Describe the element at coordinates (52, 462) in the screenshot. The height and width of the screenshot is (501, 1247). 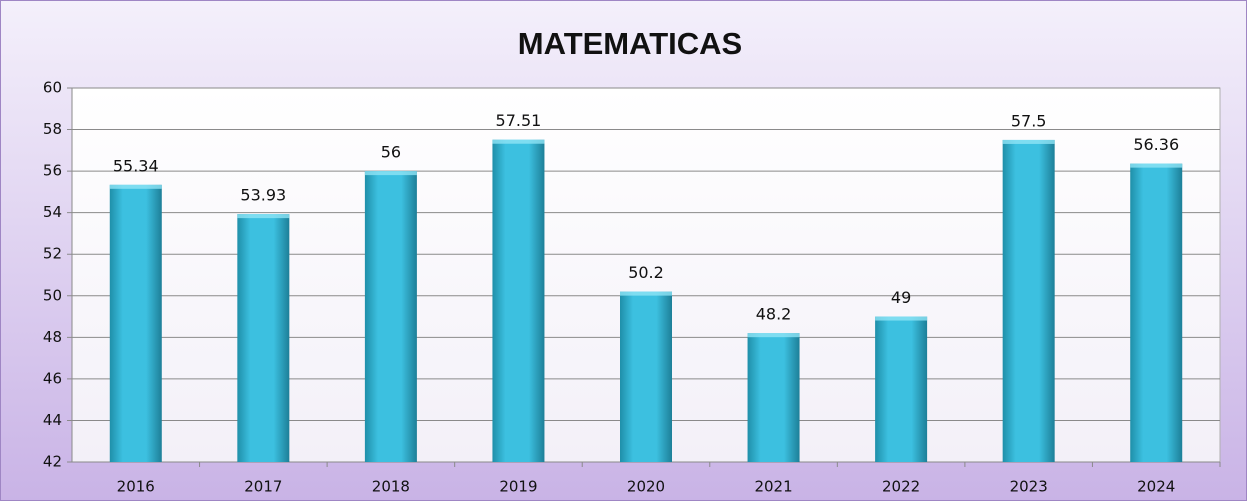
I see `y-tick-label: 42` at that location.